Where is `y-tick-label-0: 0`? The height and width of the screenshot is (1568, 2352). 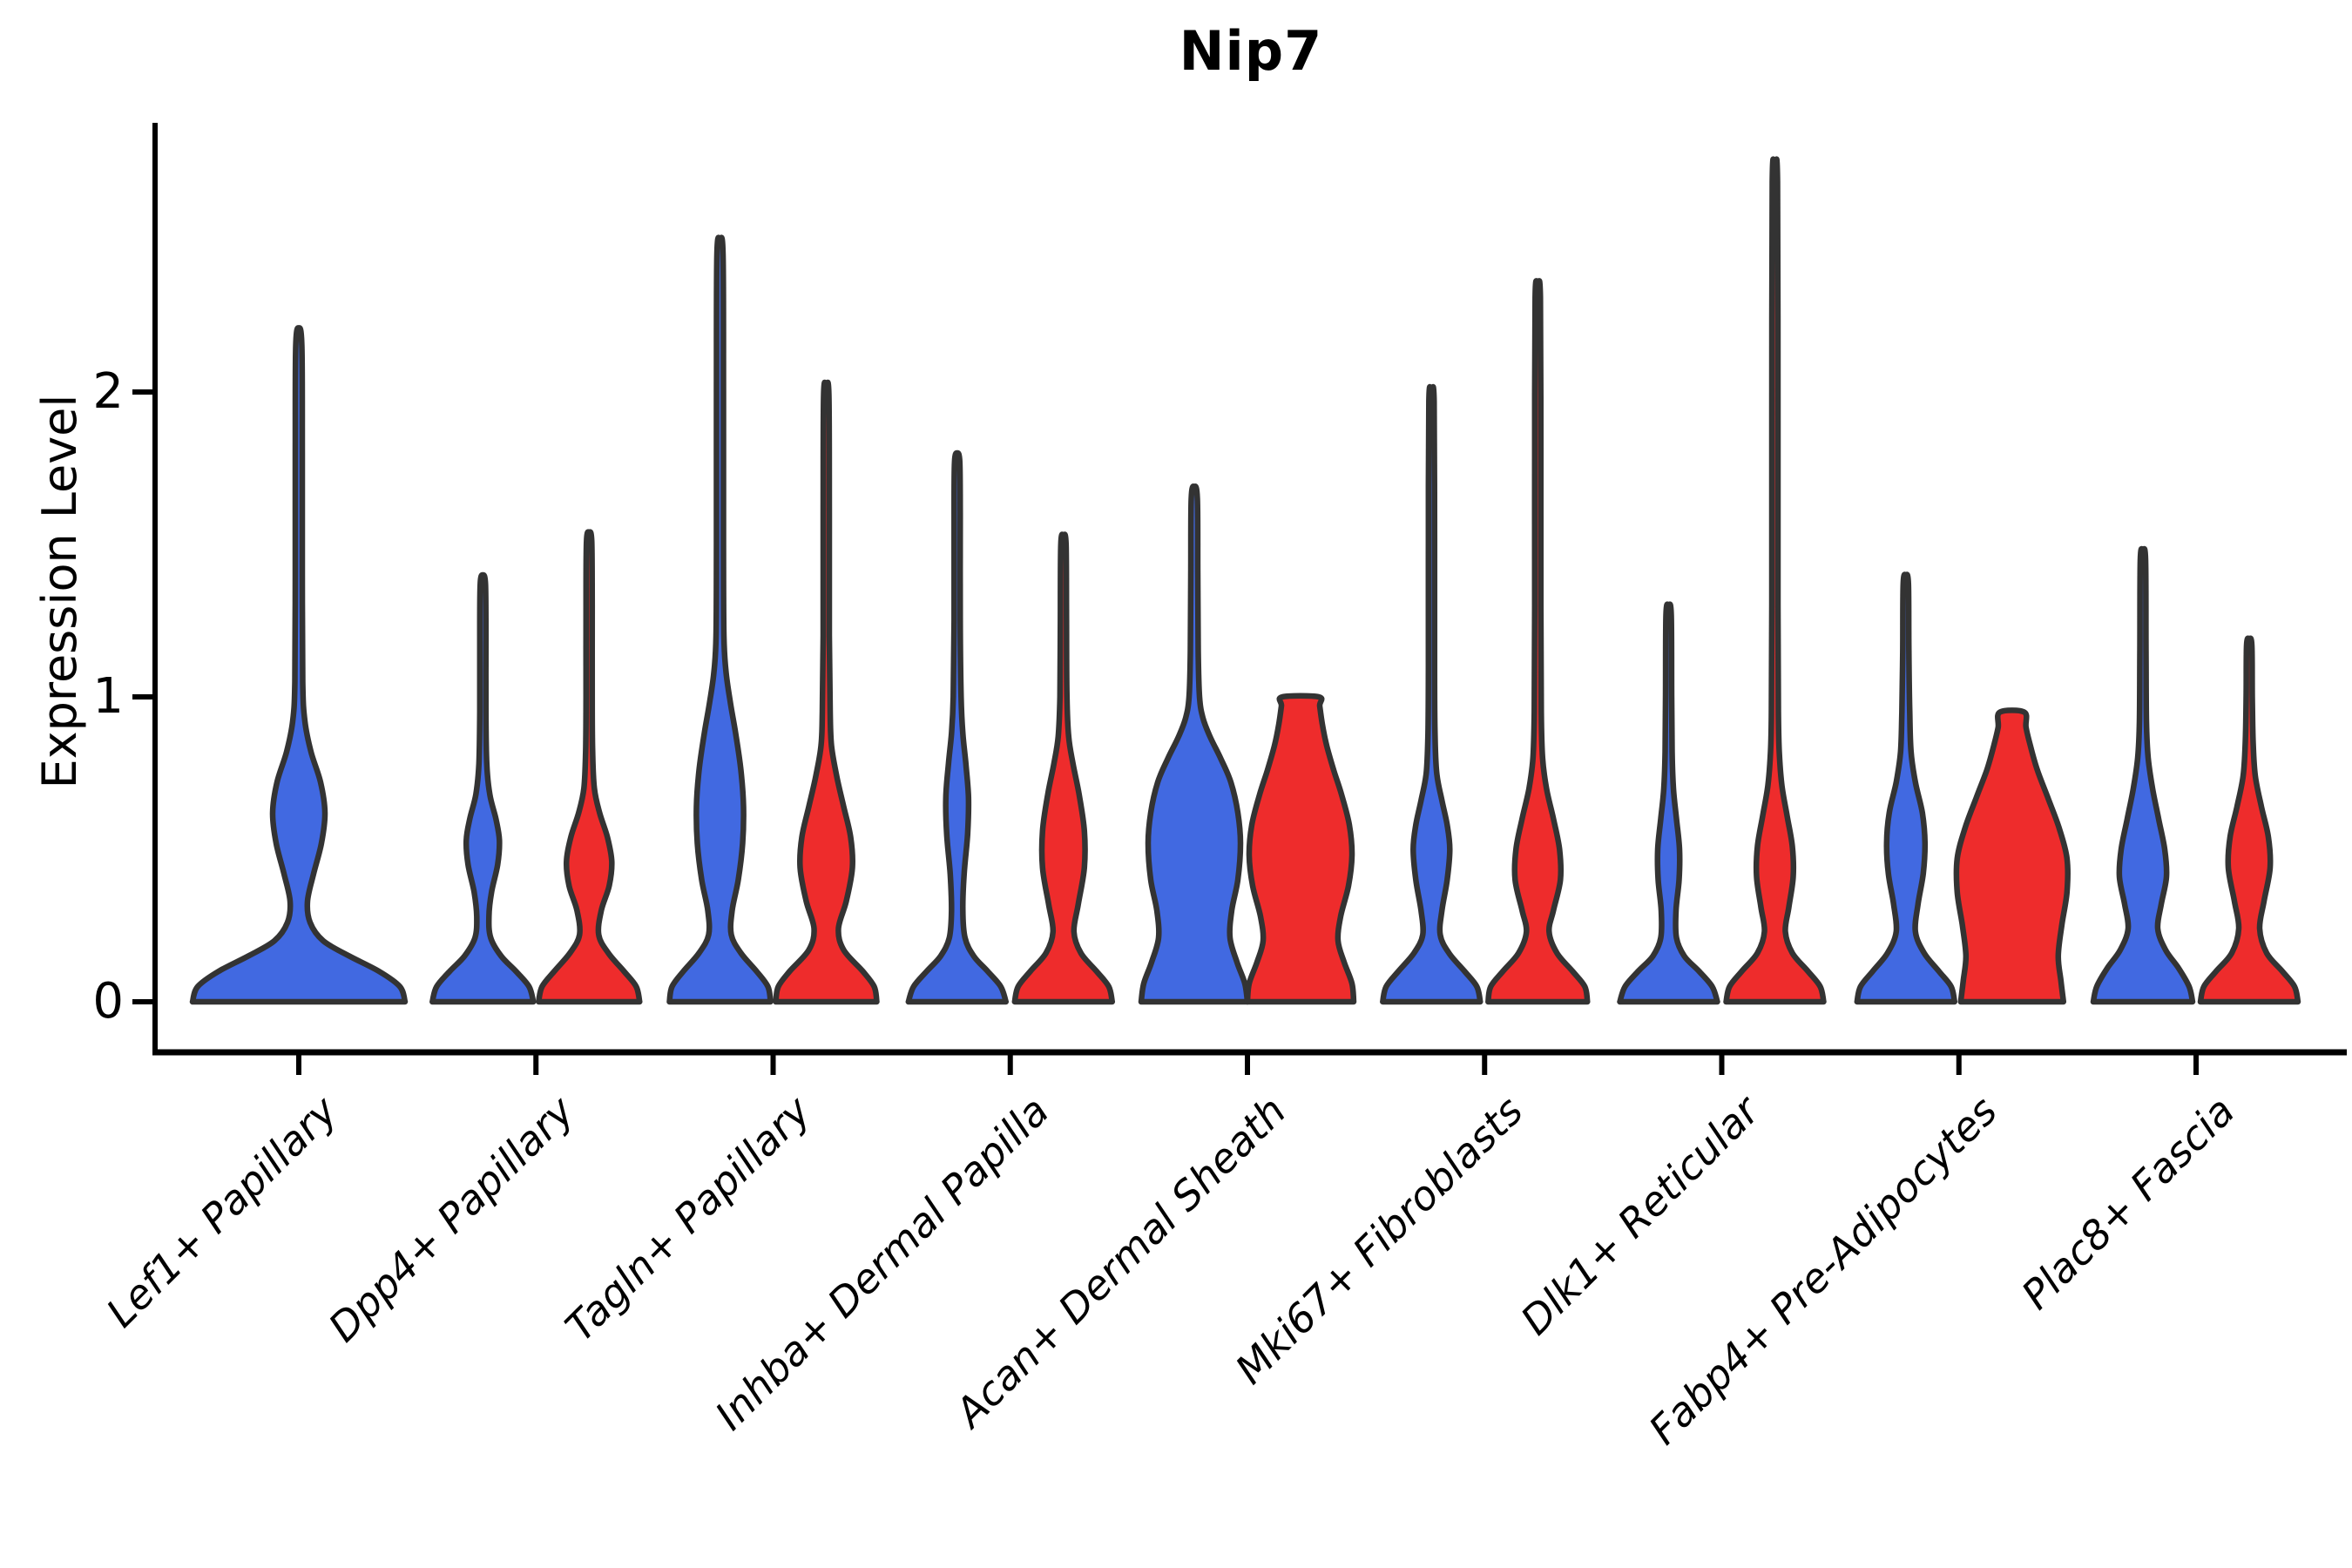
y-tick-label-0: 0 is located at coordinates (108, 1002).